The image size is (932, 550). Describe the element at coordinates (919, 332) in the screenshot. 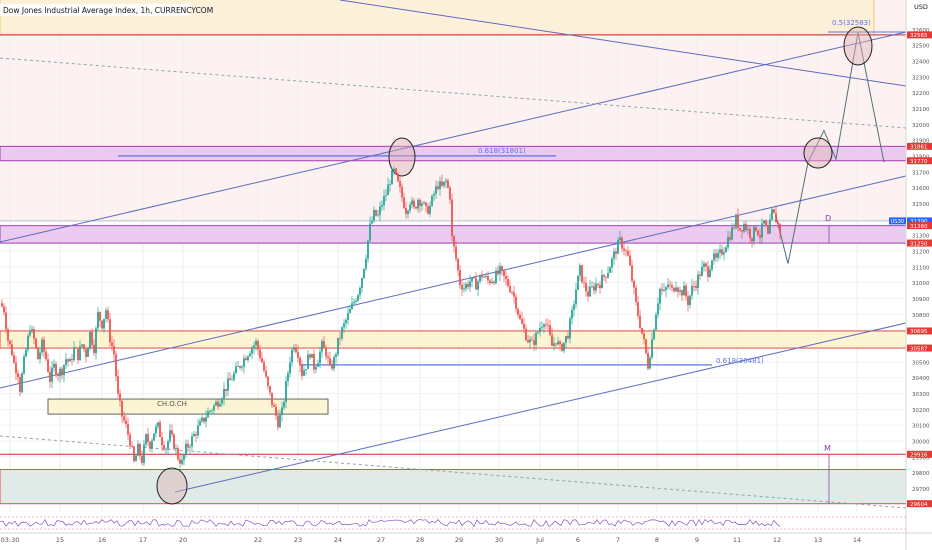

I see `price-tag-label: 30695` at that location.